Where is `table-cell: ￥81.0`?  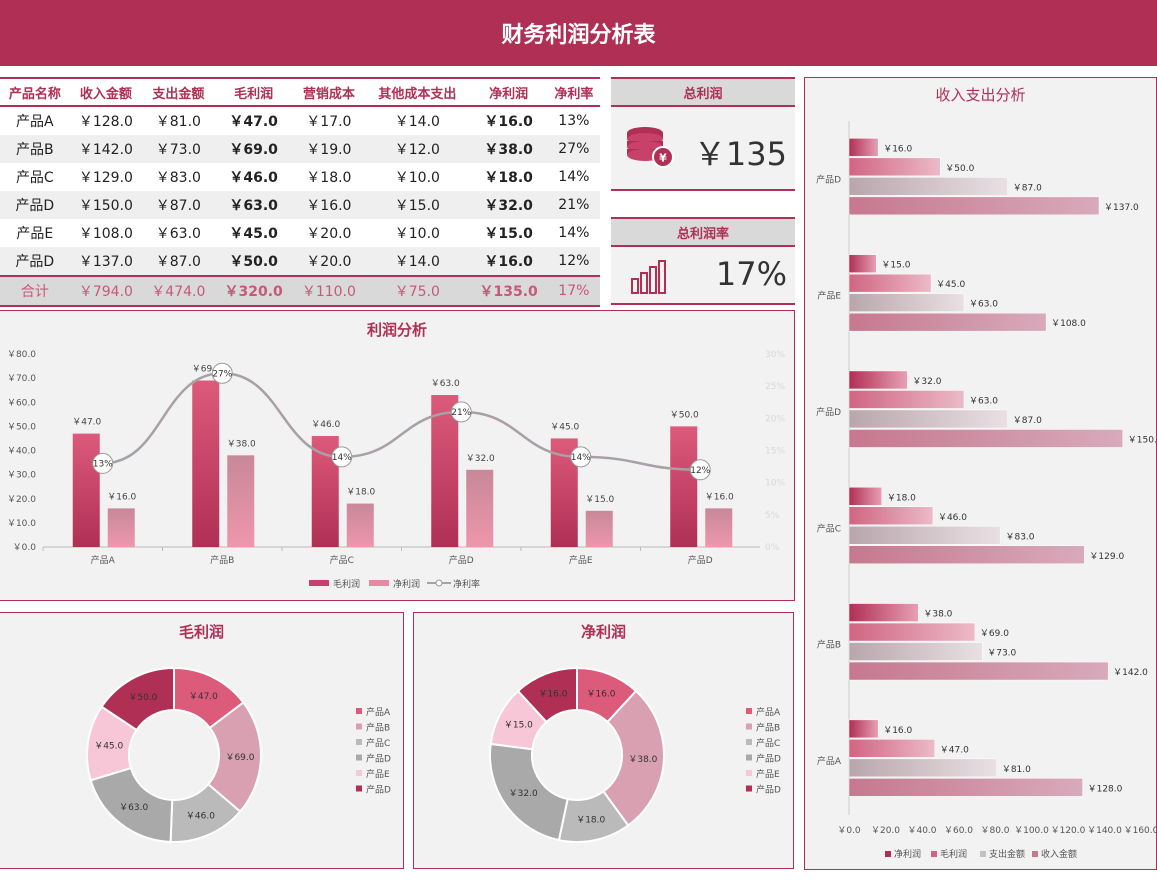
table-cell: ￥81.0 is located at coordinates (178, 122).